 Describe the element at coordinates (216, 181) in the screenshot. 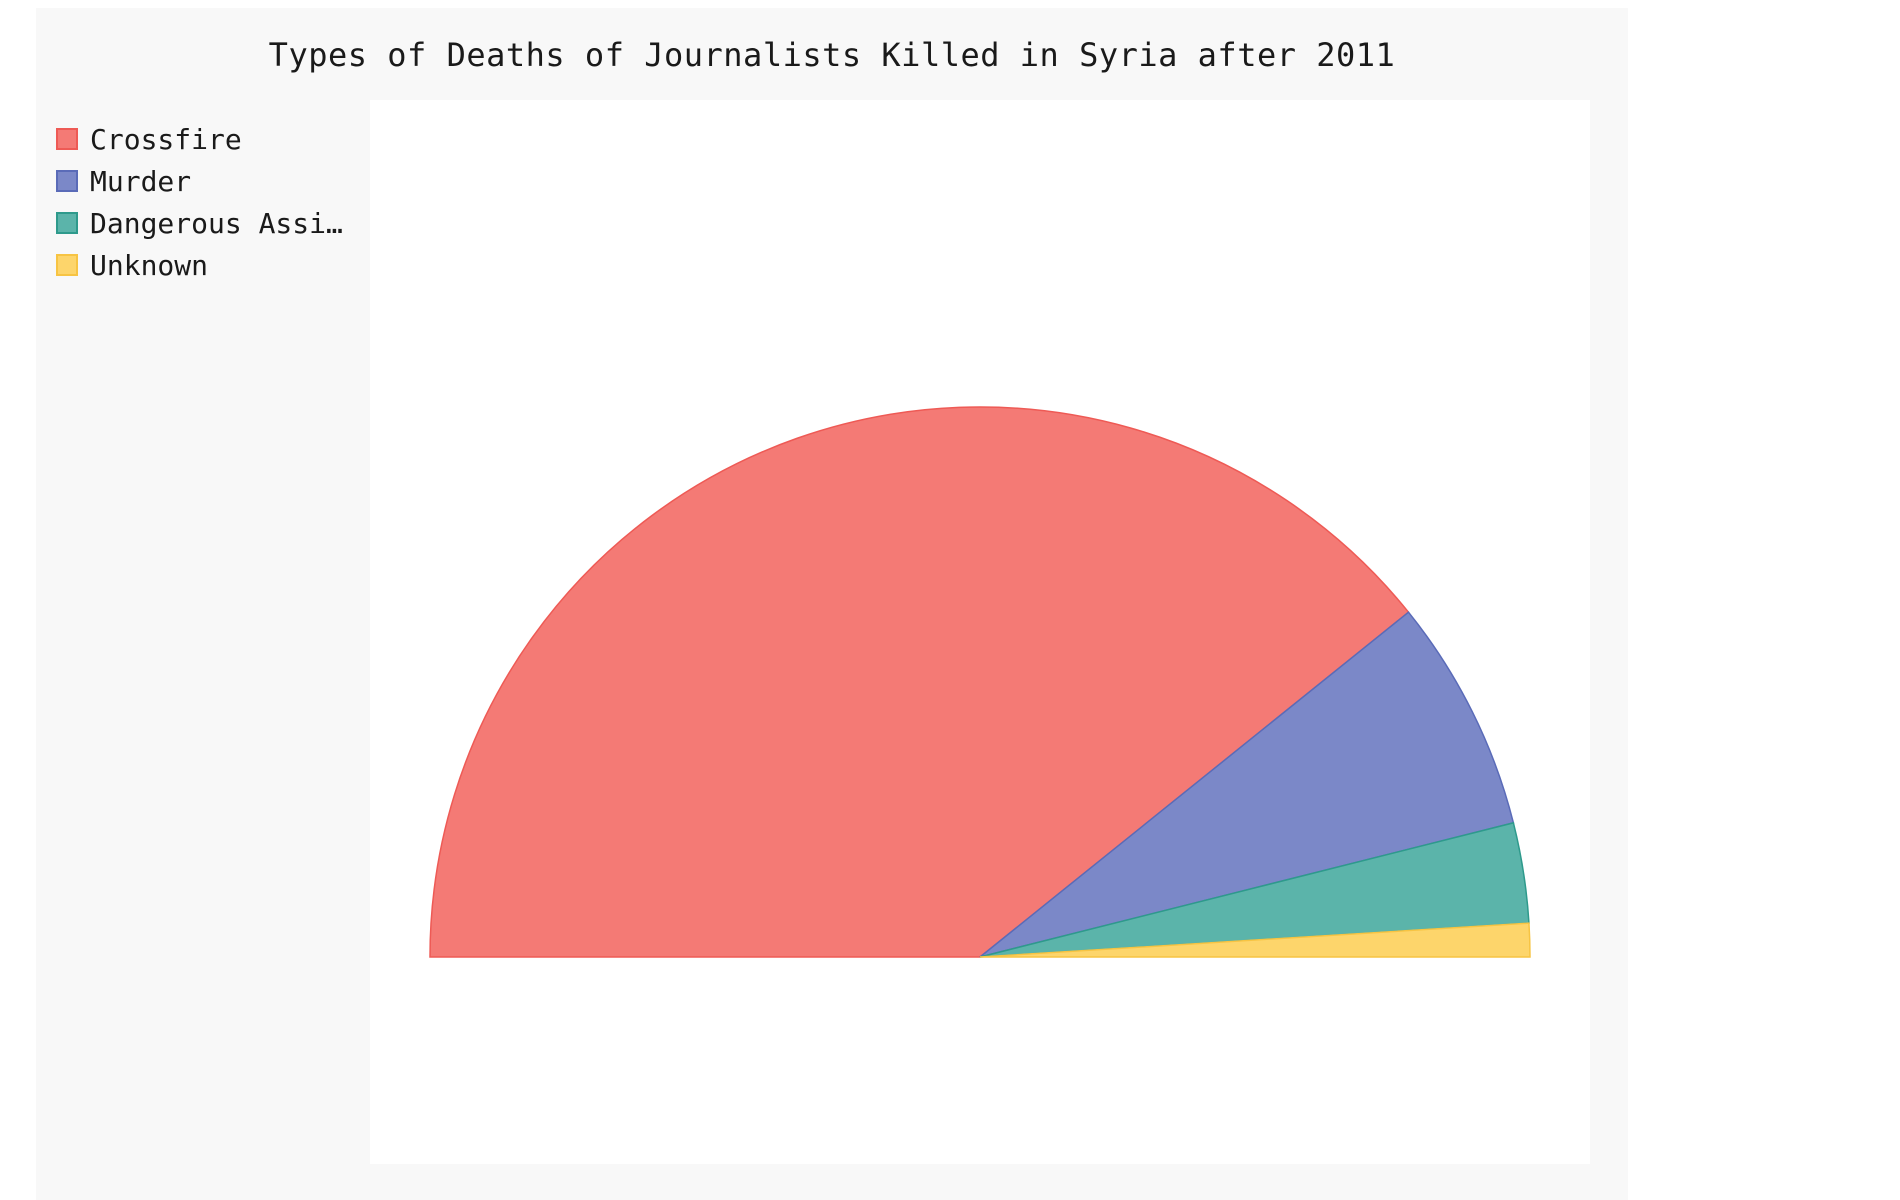

I see `legend-item-murder: Murder` at that location.